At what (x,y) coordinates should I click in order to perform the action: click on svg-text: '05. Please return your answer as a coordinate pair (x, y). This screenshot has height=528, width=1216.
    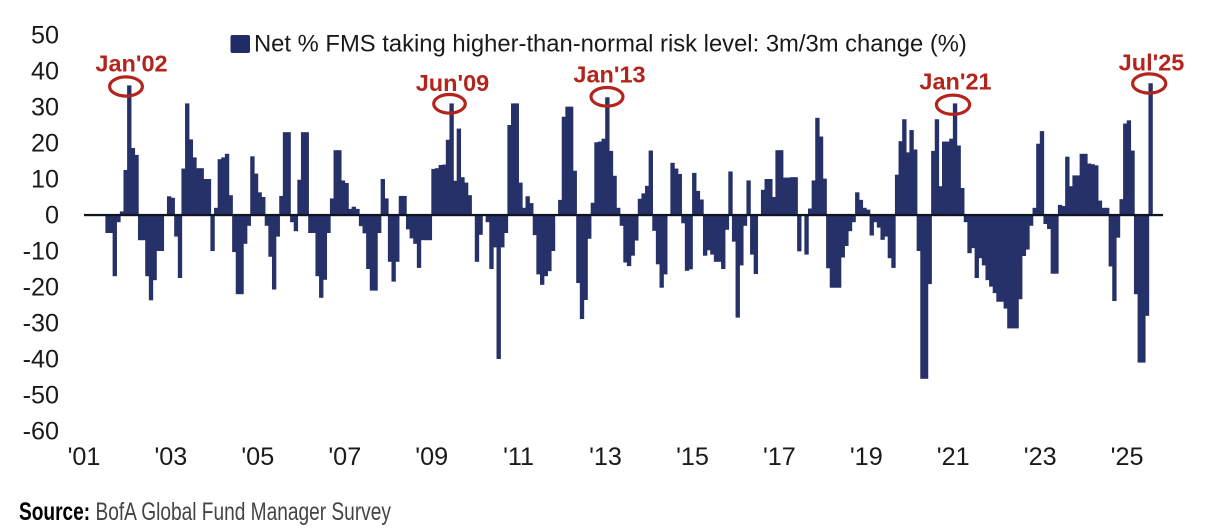
    Looking at the image, I should click on (257, 457).